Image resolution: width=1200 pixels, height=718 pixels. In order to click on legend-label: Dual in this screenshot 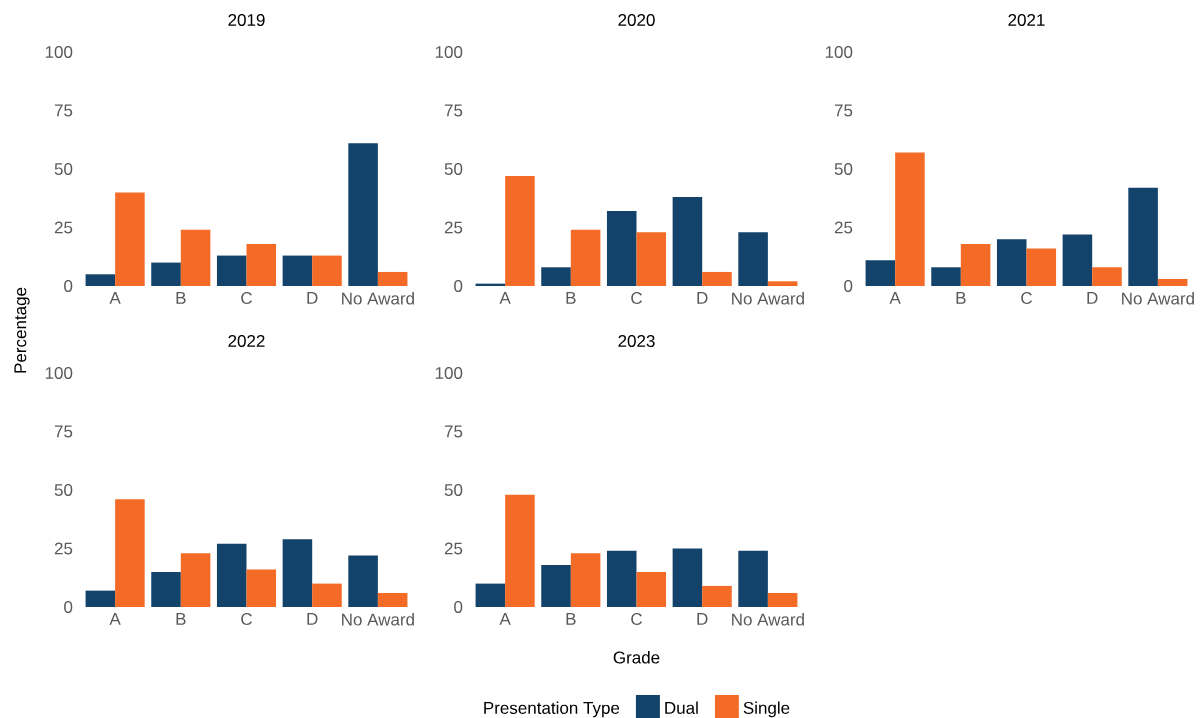, I will do `click(681, 707)`.